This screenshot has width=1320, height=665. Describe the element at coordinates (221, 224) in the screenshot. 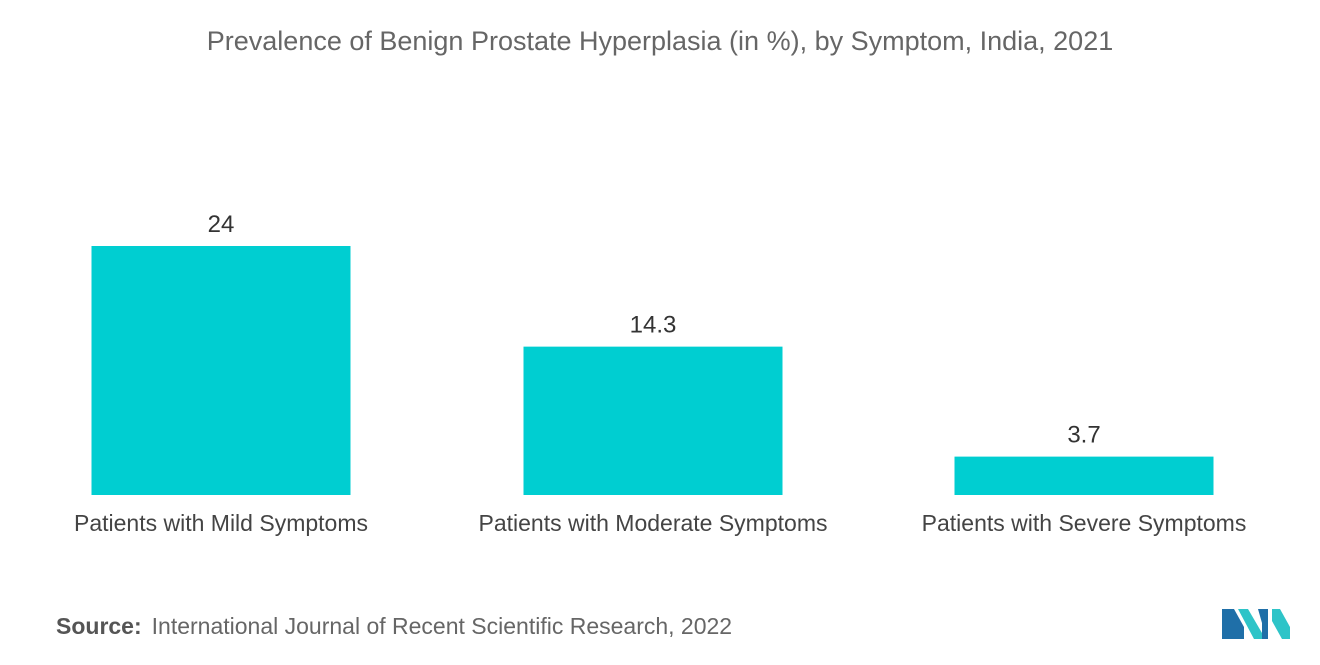

I see `bar-value-label-1: 24` at that location.